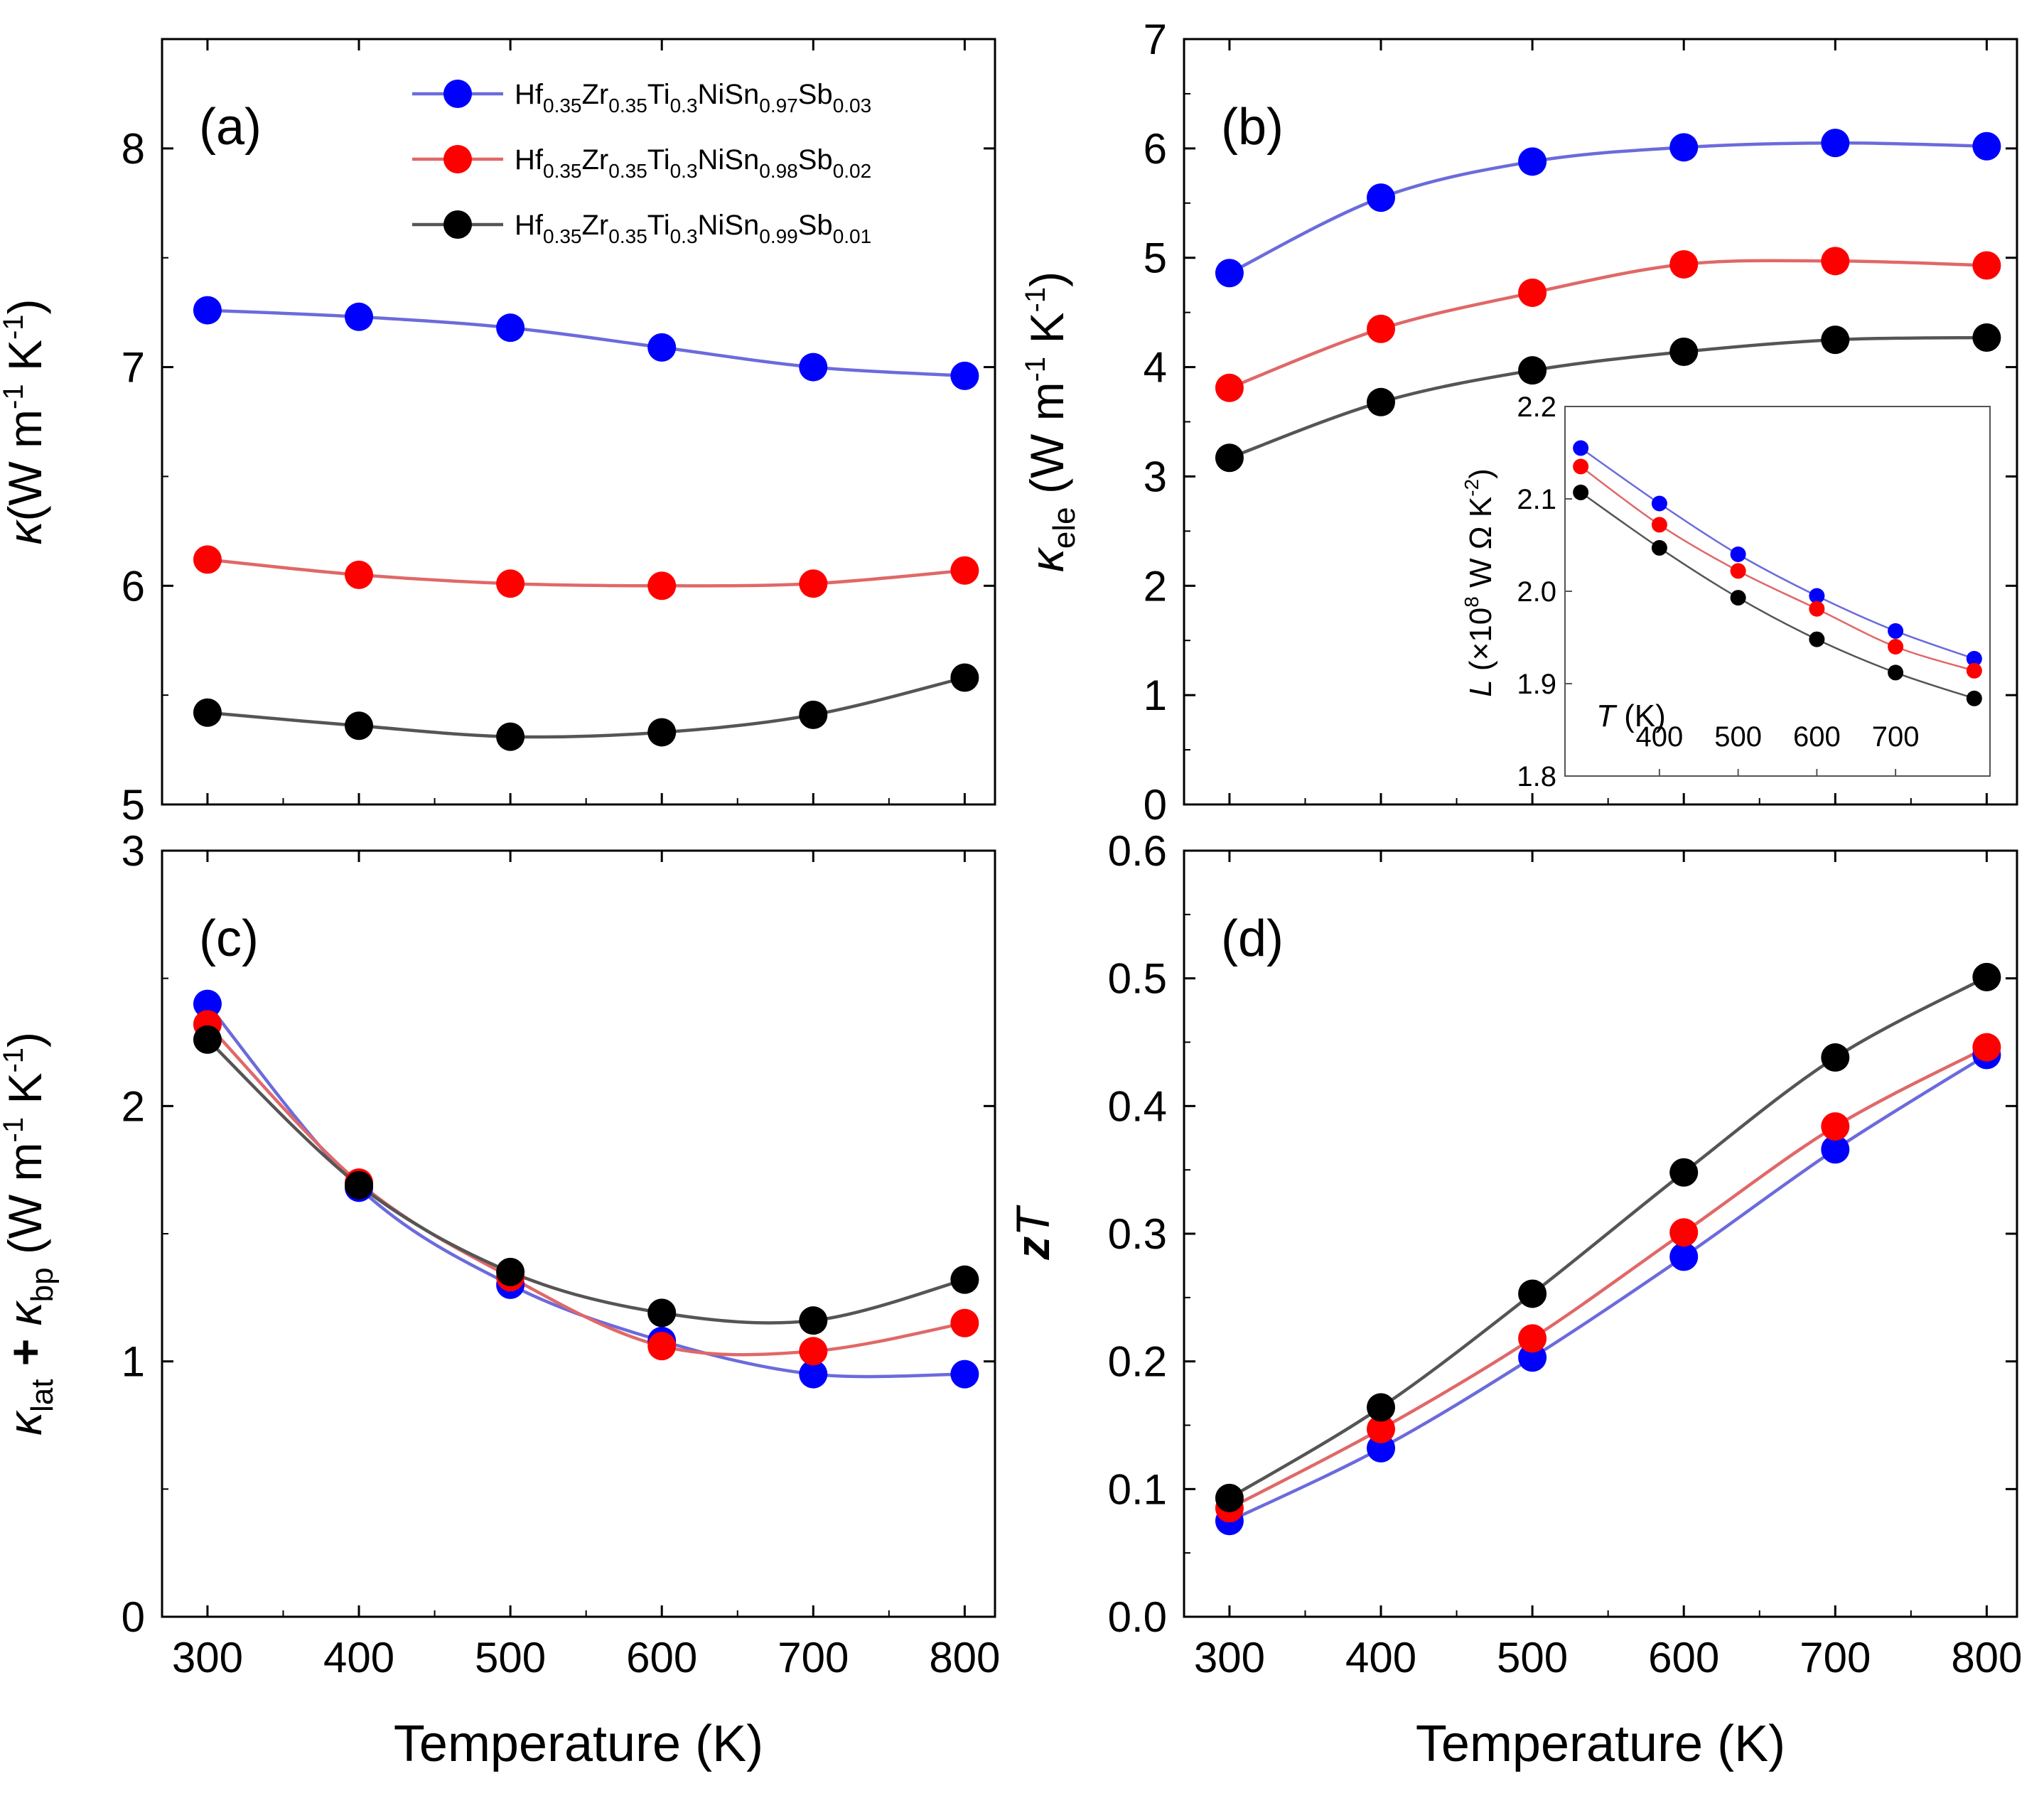  Describe the element at coordinates (1137, 851) in the screenshot. I see `y-tick-label: 0.6` at that location.